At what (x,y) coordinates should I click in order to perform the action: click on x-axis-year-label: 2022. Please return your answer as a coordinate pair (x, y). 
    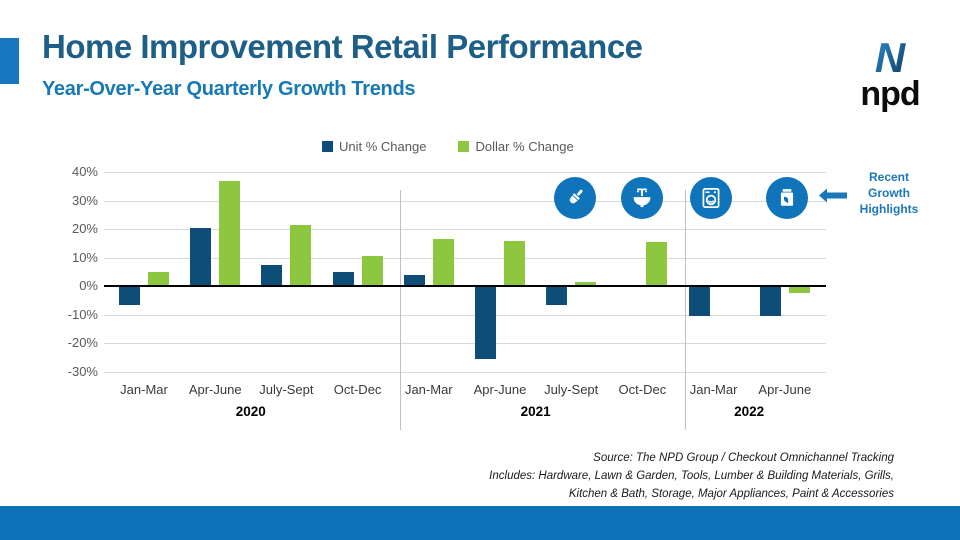
    Looking at the image, I should click on (749, 411).